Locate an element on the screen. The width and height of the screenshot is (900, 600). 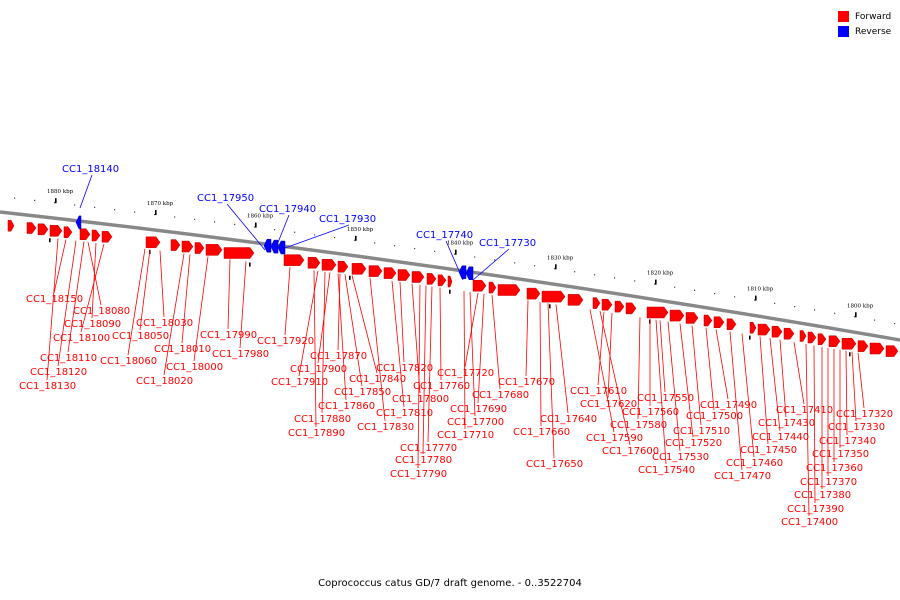
reverse-leader-line is located at coordinates (86, 191).